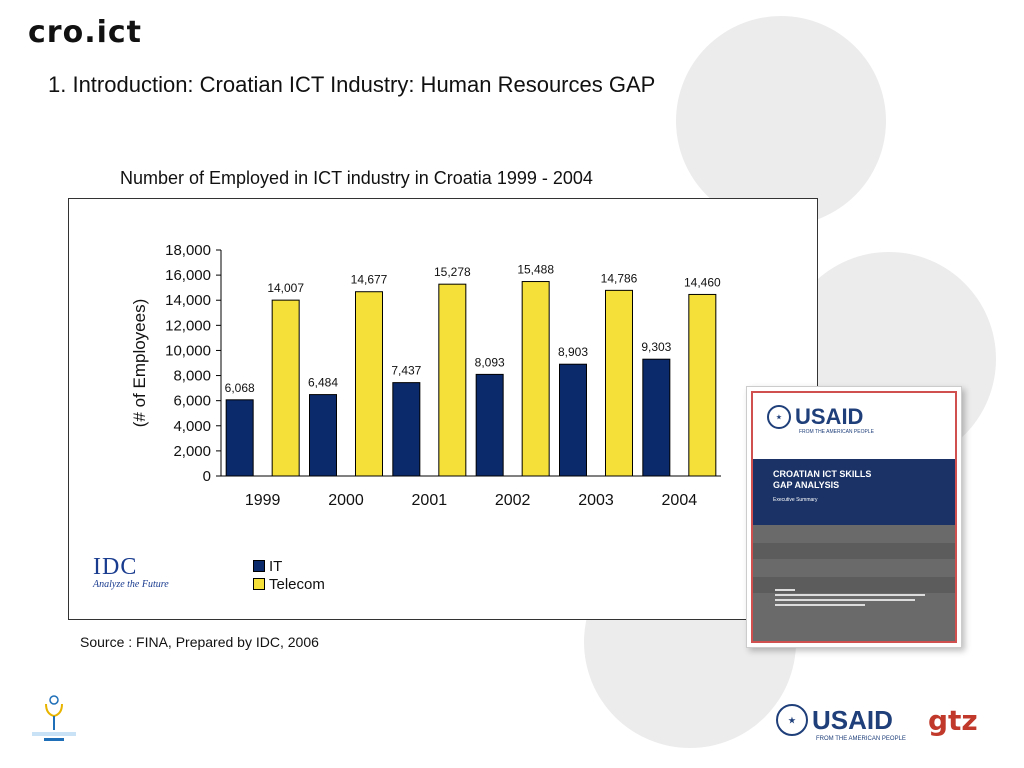  I want to click on data-label-telecom-1999: 14,007, so click(285, 288).